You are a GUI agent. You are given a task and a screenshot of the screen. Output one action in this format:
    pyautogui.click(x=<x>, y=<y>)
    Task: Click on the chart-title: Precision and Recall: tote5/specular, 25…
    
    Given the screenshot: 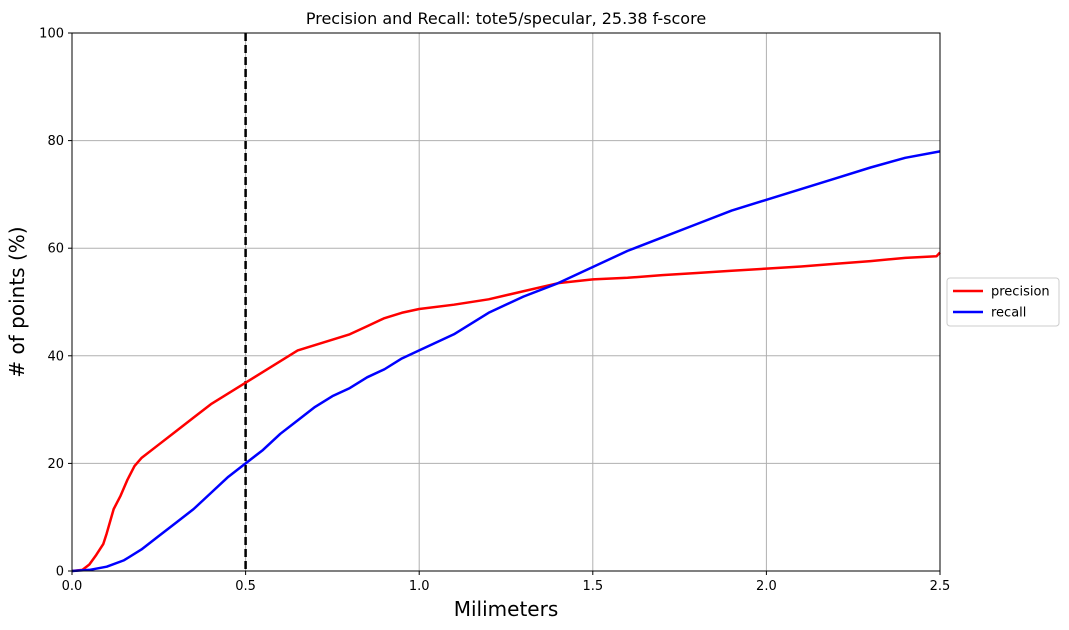 What is the action you would take?
    pyautogui.click(x=506, y=18)
    